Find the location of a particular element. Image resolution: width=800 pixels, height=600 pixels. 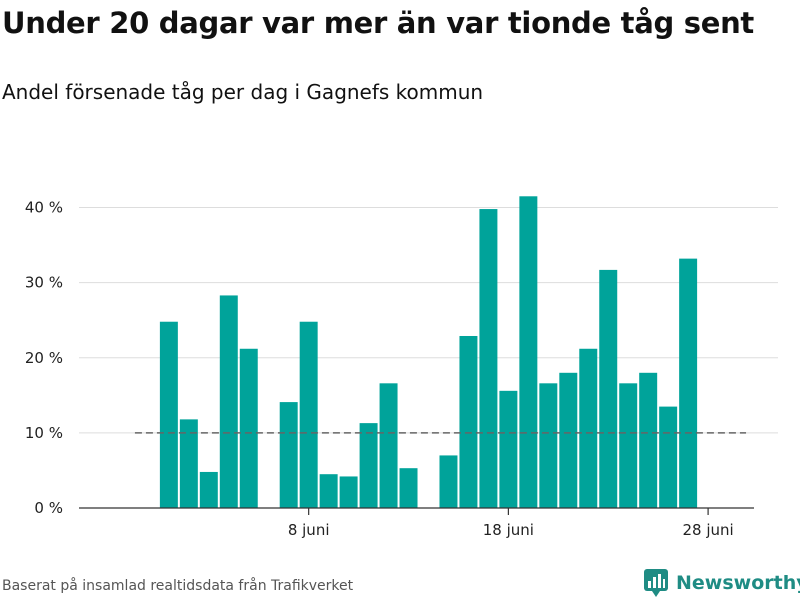

brand-name: Newsworthy is located at coordinates (738, 583).